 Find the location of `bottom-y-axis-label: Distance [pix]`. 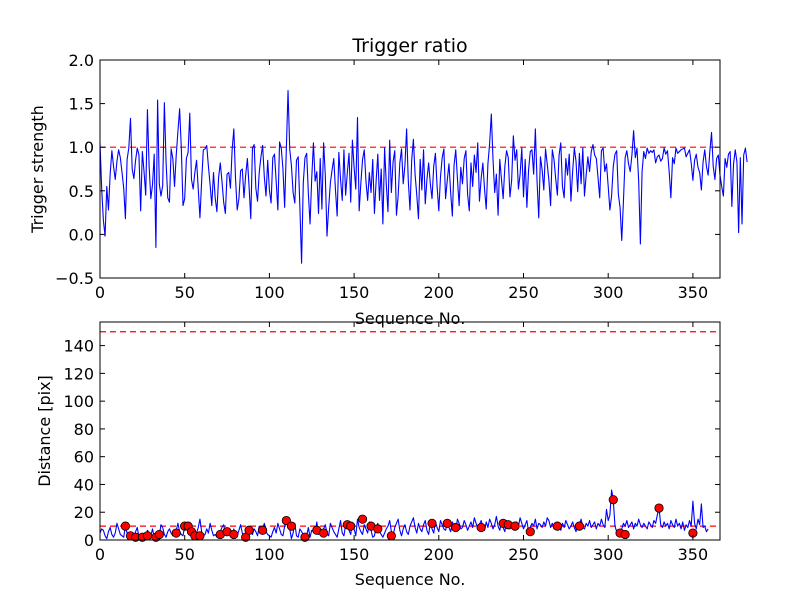

bottom-y-axis-label: Distance [pix] is located at coordinates (44, 431).